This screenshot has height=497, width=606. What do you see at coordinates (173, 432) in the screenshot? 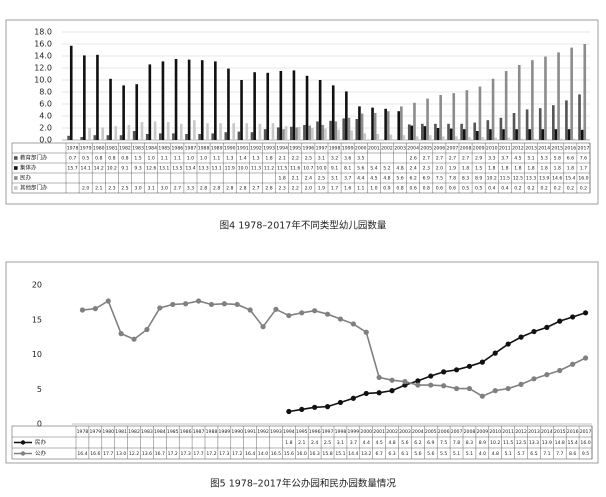
I see `x-tick-label: 1985` at bounding box center [173, 432].